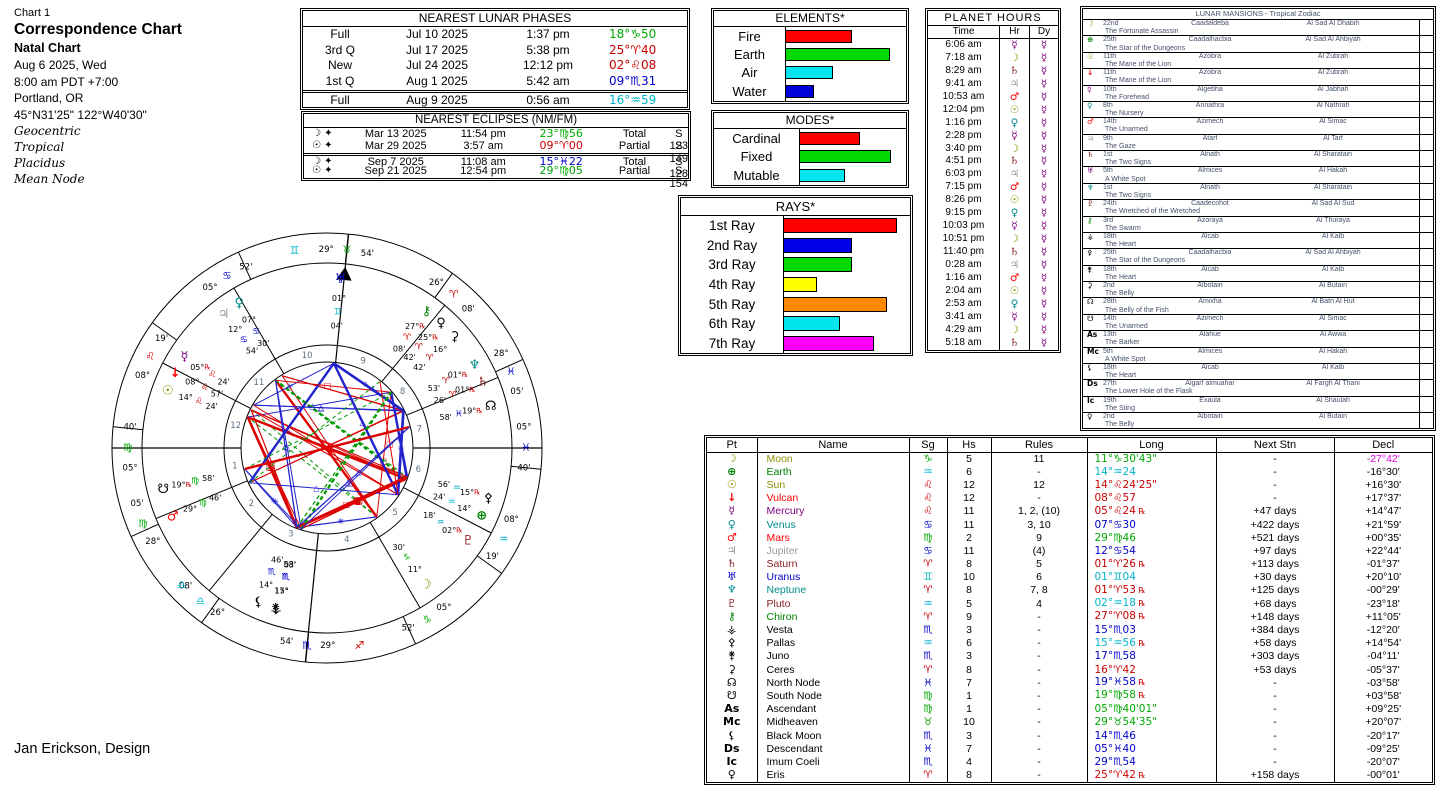 This screenshot has width=1437, height=789. I want to click on mansion-arabic-name: Al Thuraya, so click(1333, 220).